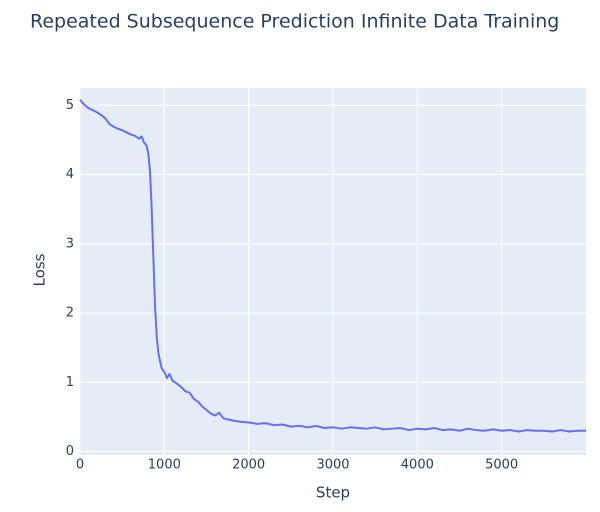 The image size is (600, 512). Describe the element at coordinates (70, 105) in the screenshot. I see `y-tick-label: 5` at that location.